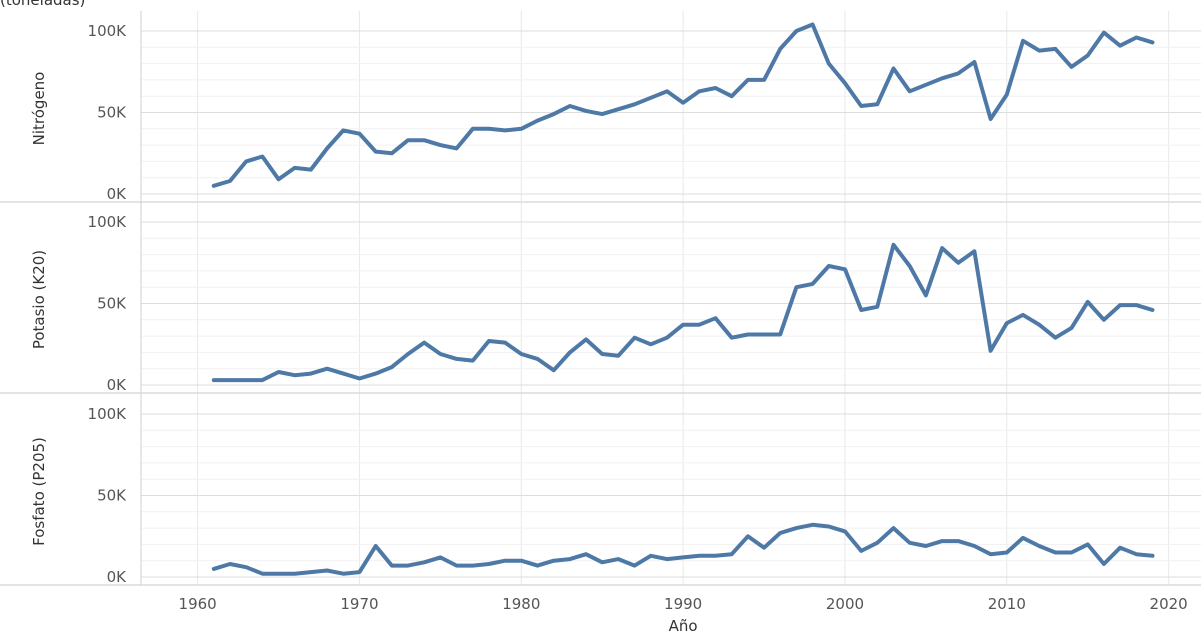  Describe the element at coordinates (1169, 604) in the screenshot. I see `x-tick-label: 2020` at that location.